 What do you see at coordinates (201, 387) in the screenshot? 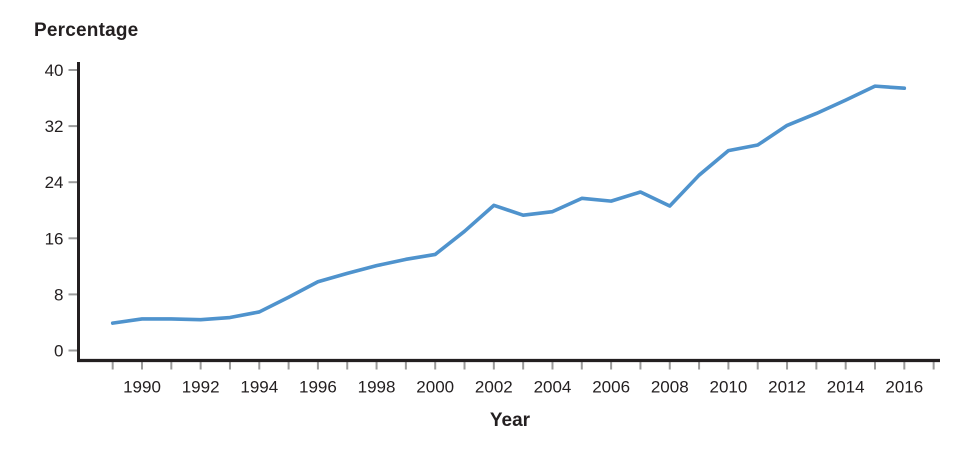
I see `x-tick-label: 1992` at bounding box center [201, 387].